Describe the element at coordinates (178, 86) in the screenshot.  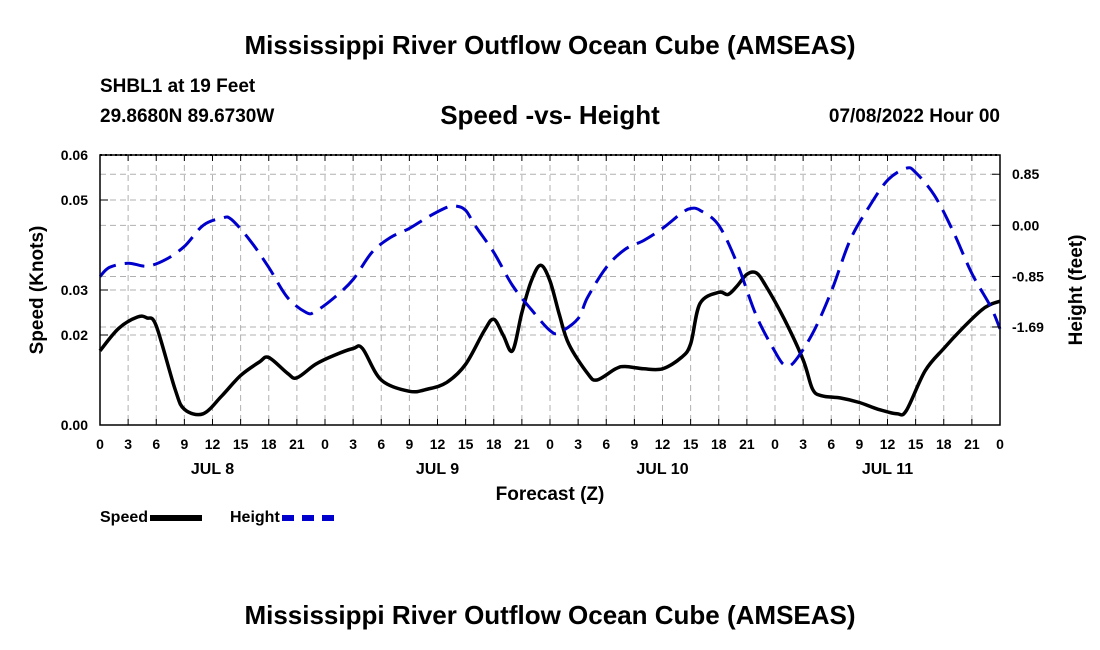
I see `station-label: SHBL1 at 19 Feet` at that location.